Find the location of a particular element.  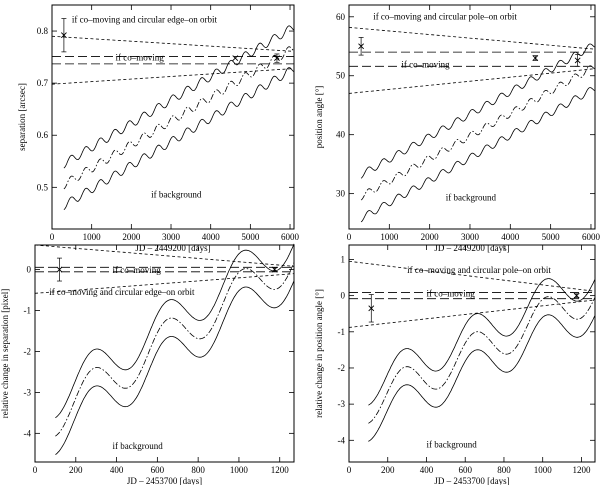

y-tick-label: 60 is located at coordinates (341, 17).